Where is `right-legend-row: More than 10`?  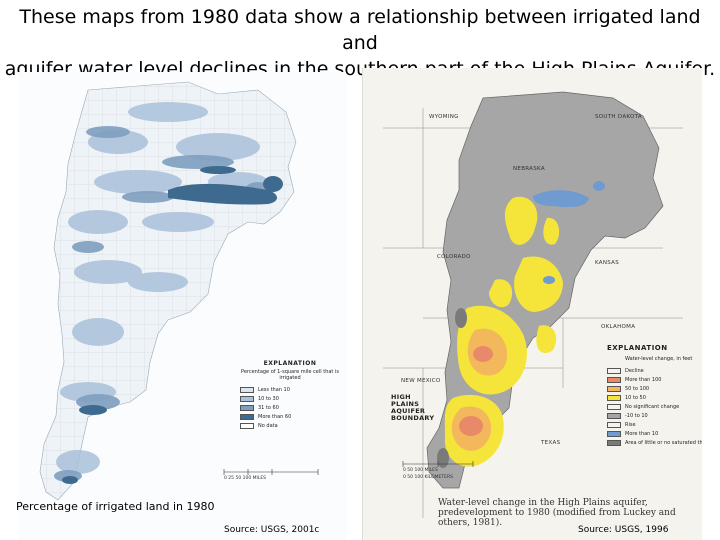
right-legend-row: More than 10 is located at coordinates (653, 433).